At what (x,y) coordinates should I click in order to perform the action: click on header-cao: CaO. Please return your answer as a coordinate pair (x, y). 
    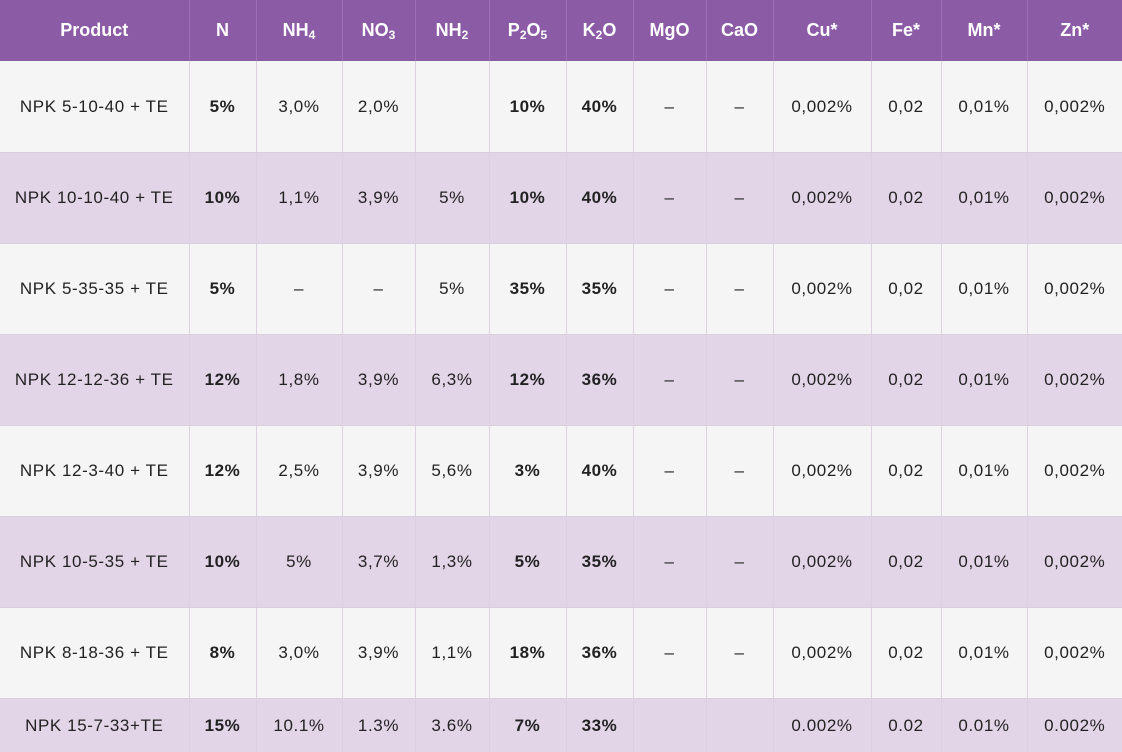
    Looking at the image, I should click on (740, 30).